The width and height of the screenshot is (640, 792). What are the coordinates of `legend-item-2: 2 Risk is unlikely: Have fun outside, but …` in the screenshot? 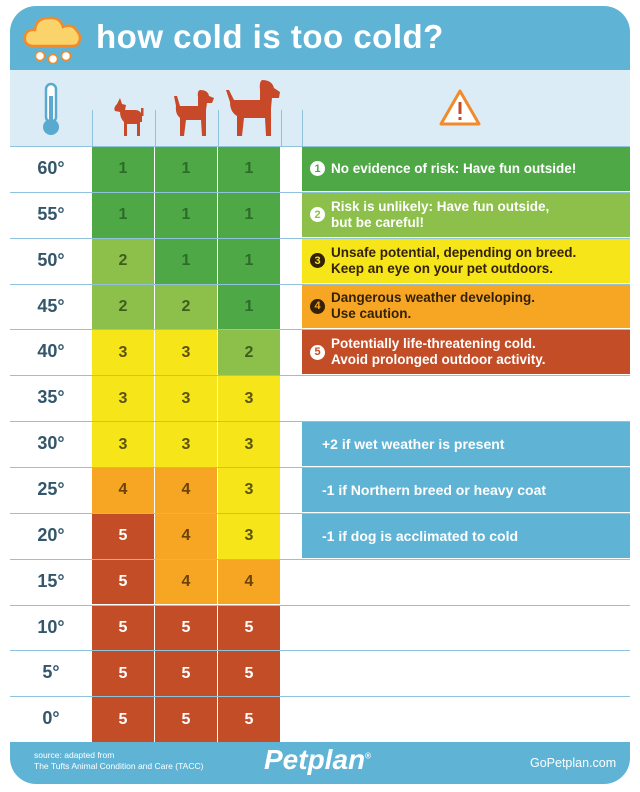 It's located at (466, 214).